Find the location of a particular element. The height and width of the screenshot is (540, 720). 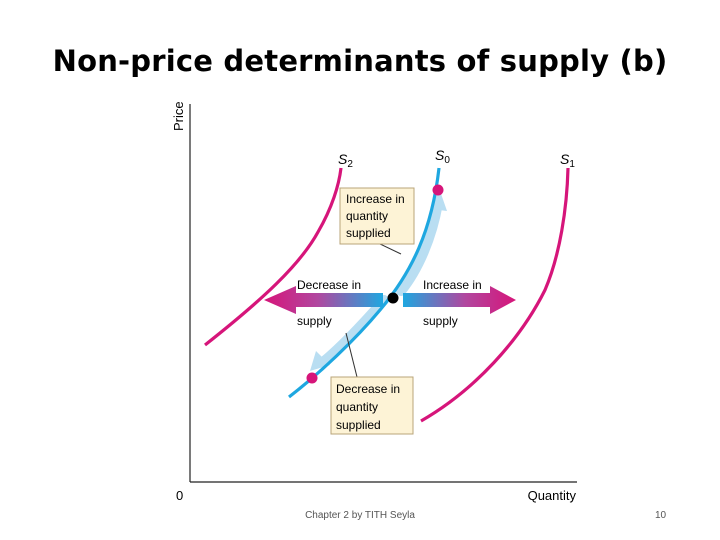

callout-leader-decrease is located at coordinates (351, 355).